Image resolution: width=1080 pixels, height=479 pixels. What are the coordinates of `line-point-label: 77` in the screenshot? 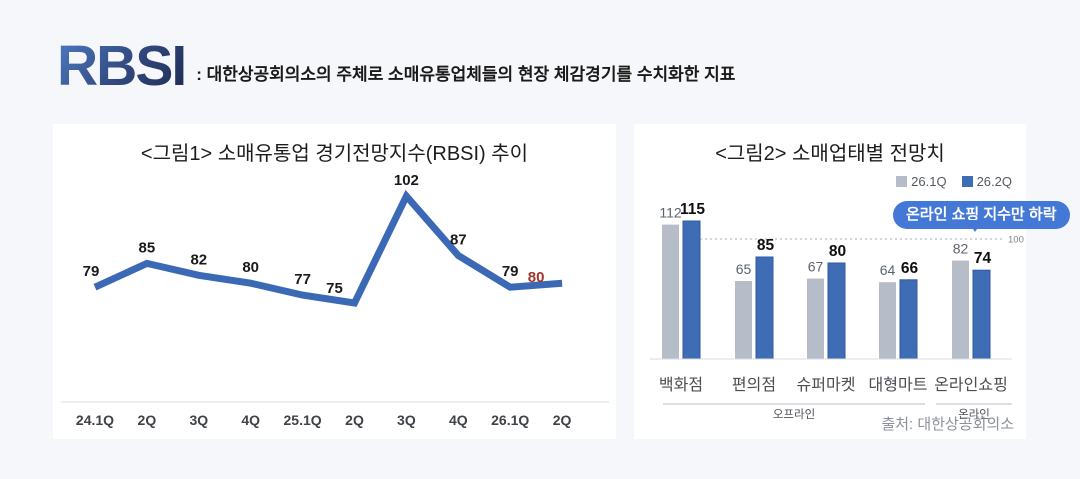 It's located at (302, 279).